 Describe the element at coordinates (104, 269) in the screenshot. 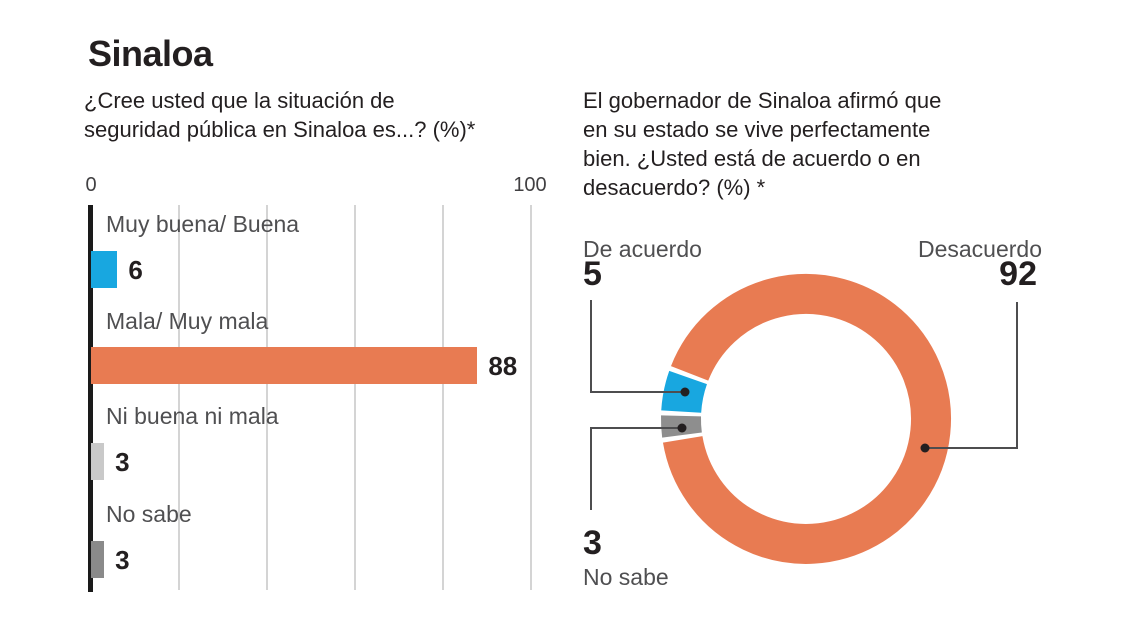

I see `bar-muy-buena` at that location.